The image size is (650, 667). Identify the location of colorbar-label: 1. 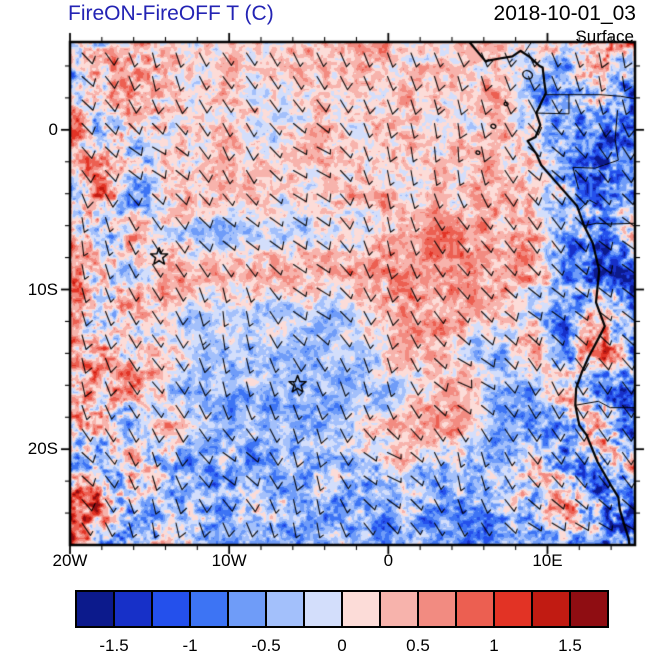
(494, 645).